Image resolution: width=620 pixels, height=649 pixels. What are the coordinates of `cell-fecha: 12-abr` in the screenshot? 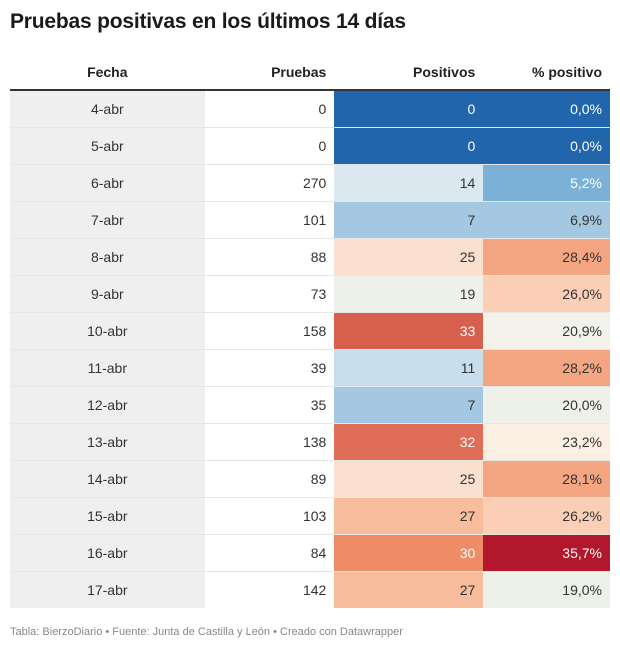 It's located at (107, 405).